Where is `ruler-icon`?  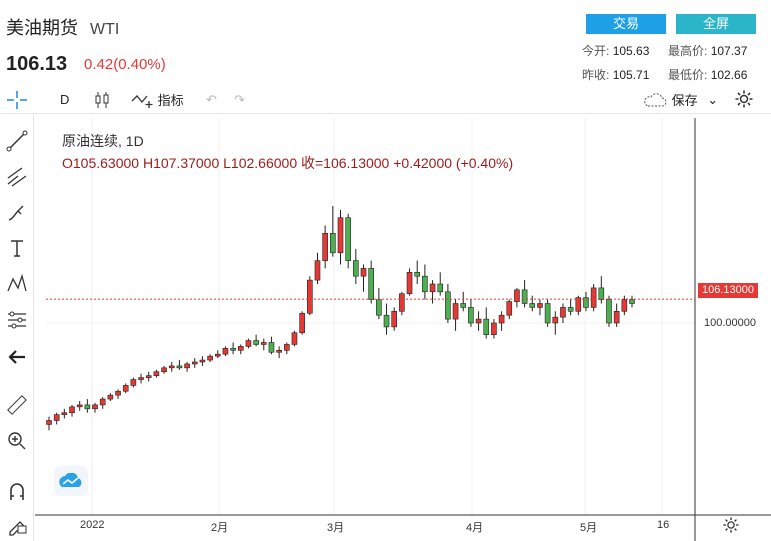 ruler-icon is located at coordinates (17, 405).